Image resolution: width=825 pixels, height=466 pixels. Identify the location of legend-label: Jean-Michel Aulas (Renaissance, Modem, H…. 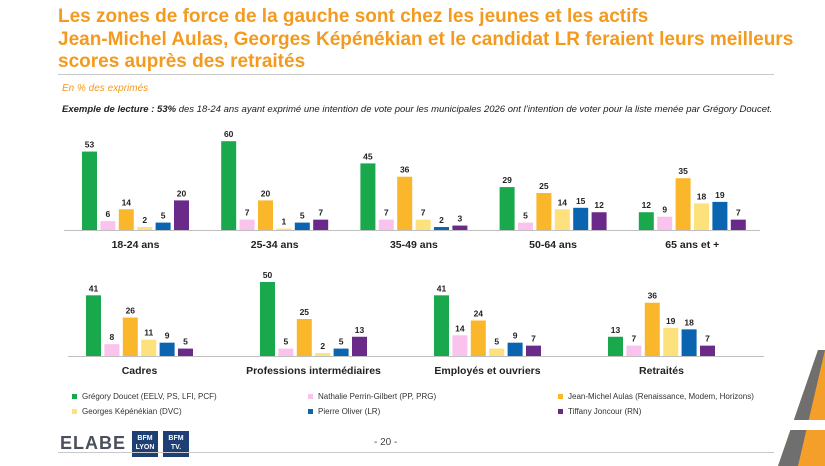
(661, 396).